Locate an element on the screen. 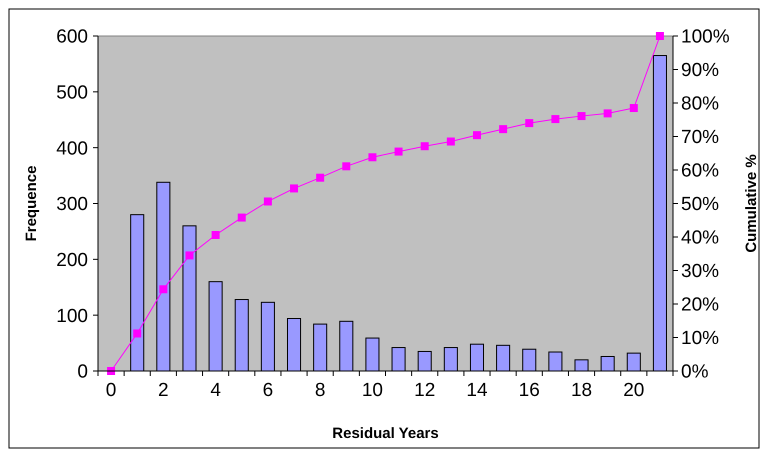  y2-tick-label: 50% is located at coordinates (700, 205).